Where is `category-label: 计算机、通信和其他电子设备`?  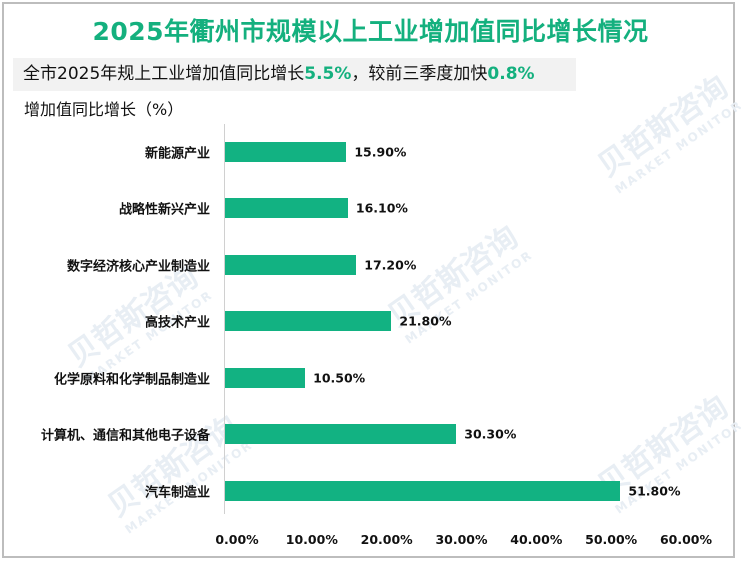 category-label: 计算机、通信和其他电子设备 is located at coordinates (125, 436).